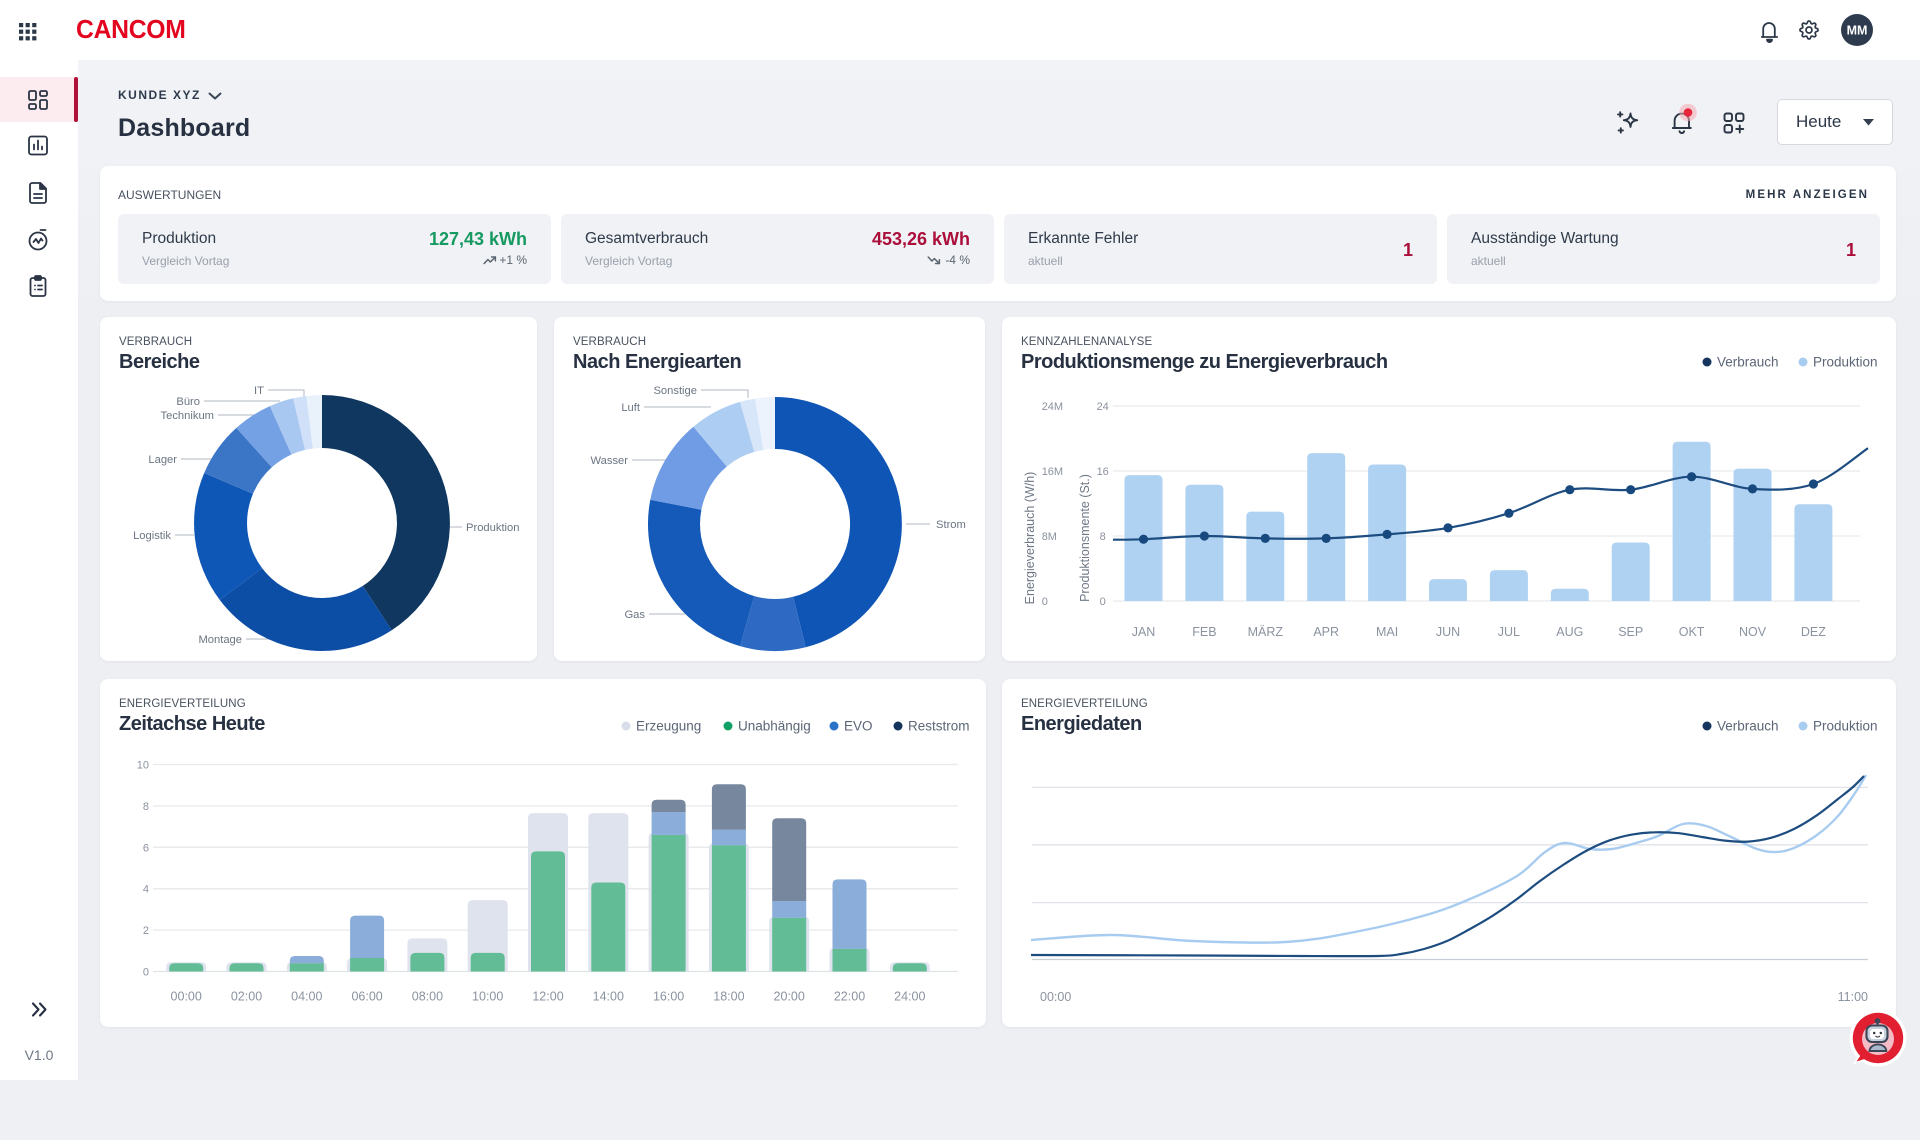 This screenshot has height=1140, width=1920. I want to click on svg-text: Reststrom, so click(939, 726).